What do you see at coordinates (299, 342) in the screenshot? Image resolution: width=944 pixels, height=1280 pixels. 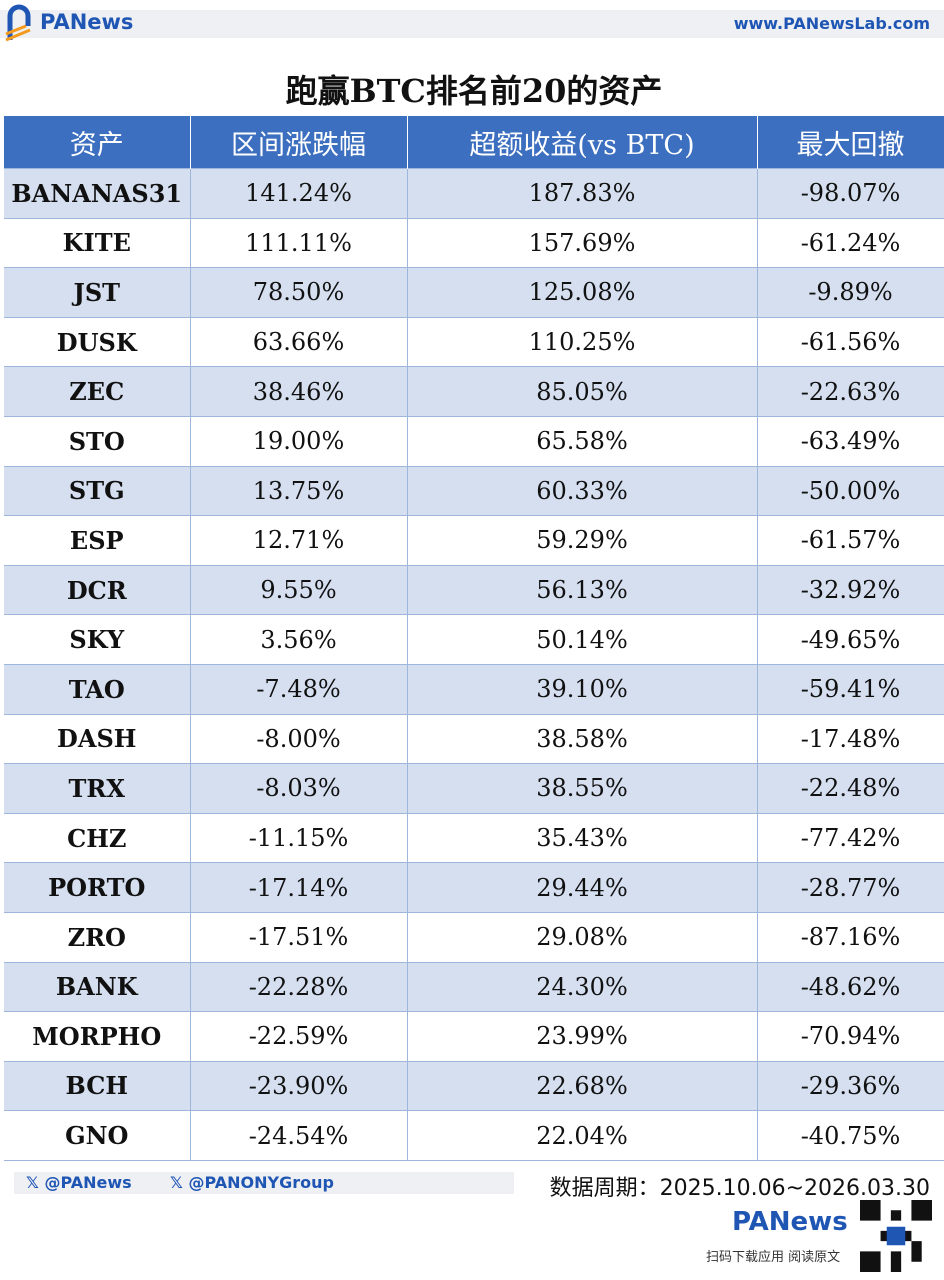 I see `cell: 63.66%` at bounding box center [299, 342].